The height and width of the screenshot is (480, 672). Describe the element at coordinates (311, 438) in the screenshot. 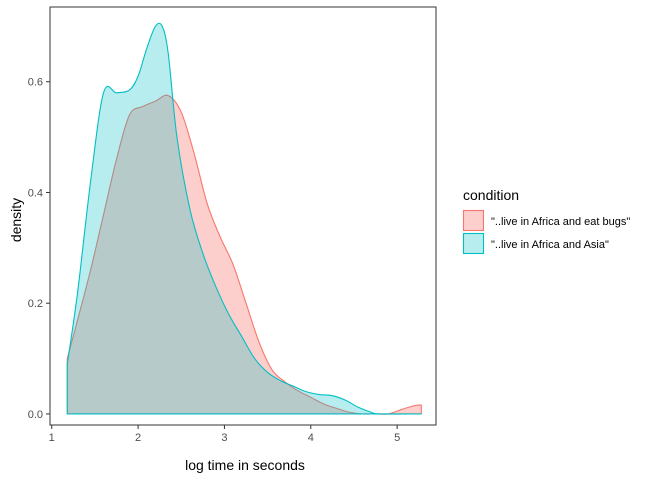

I see `x-tick-label: 4` at that location.